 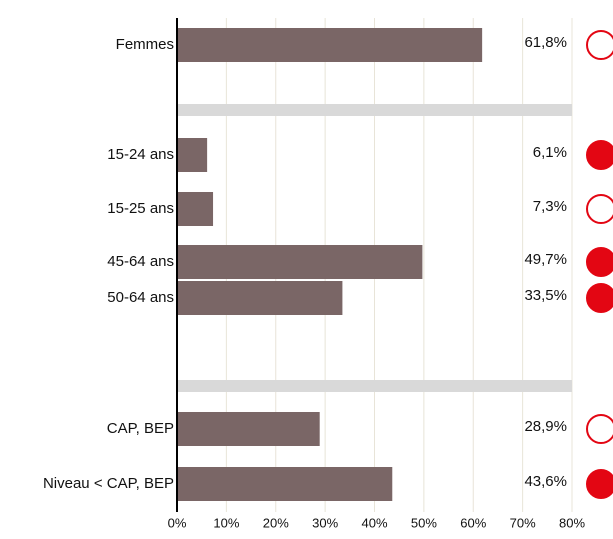 What do you see at coordinates (523, 522) in the screenshot?
I see `x-tick-label: 70%` at bounding box center [523, 522].